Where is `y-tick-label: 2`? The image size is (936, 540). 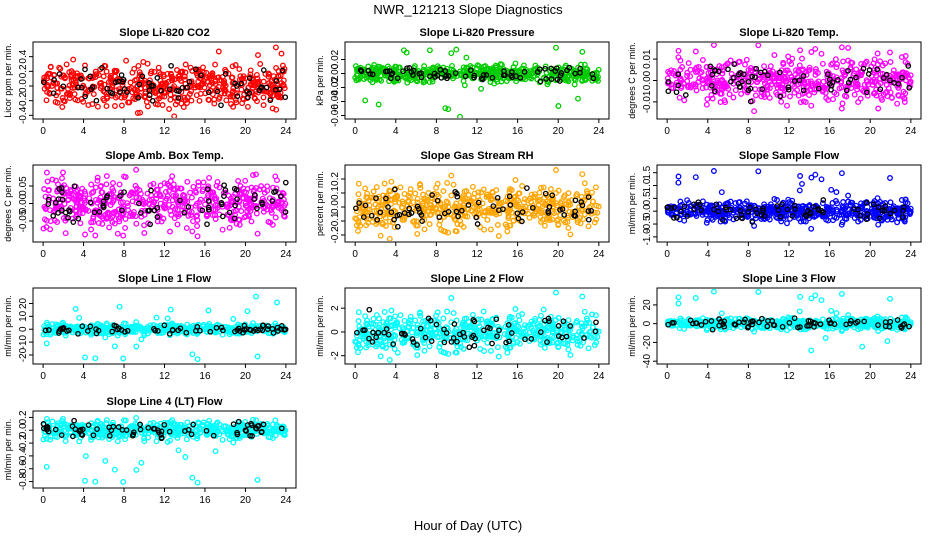
y-tick-label: 2 is located at coordinates (335, 308).